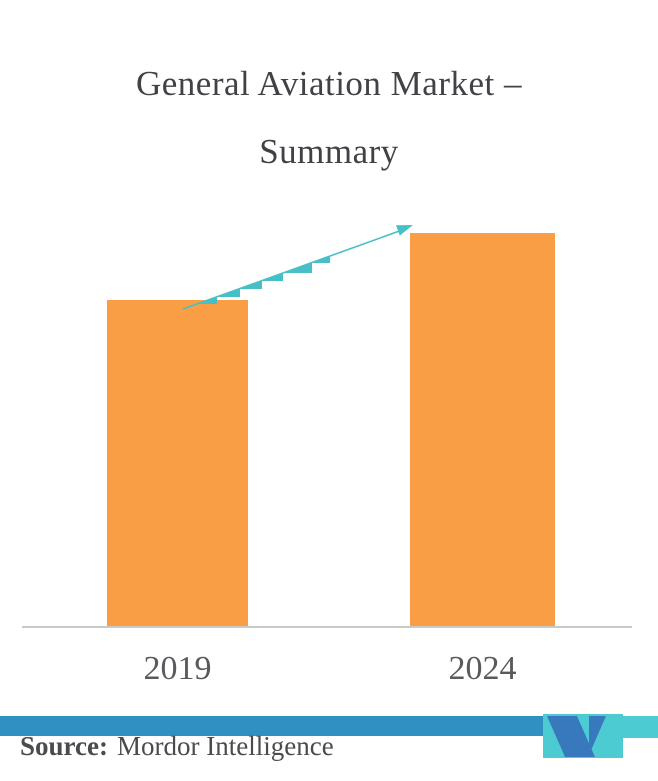 This screenshot has width=658, height=781. Describe the element at coordinates (482, 430) in the screenshot. I see `bar-2024` at that location.